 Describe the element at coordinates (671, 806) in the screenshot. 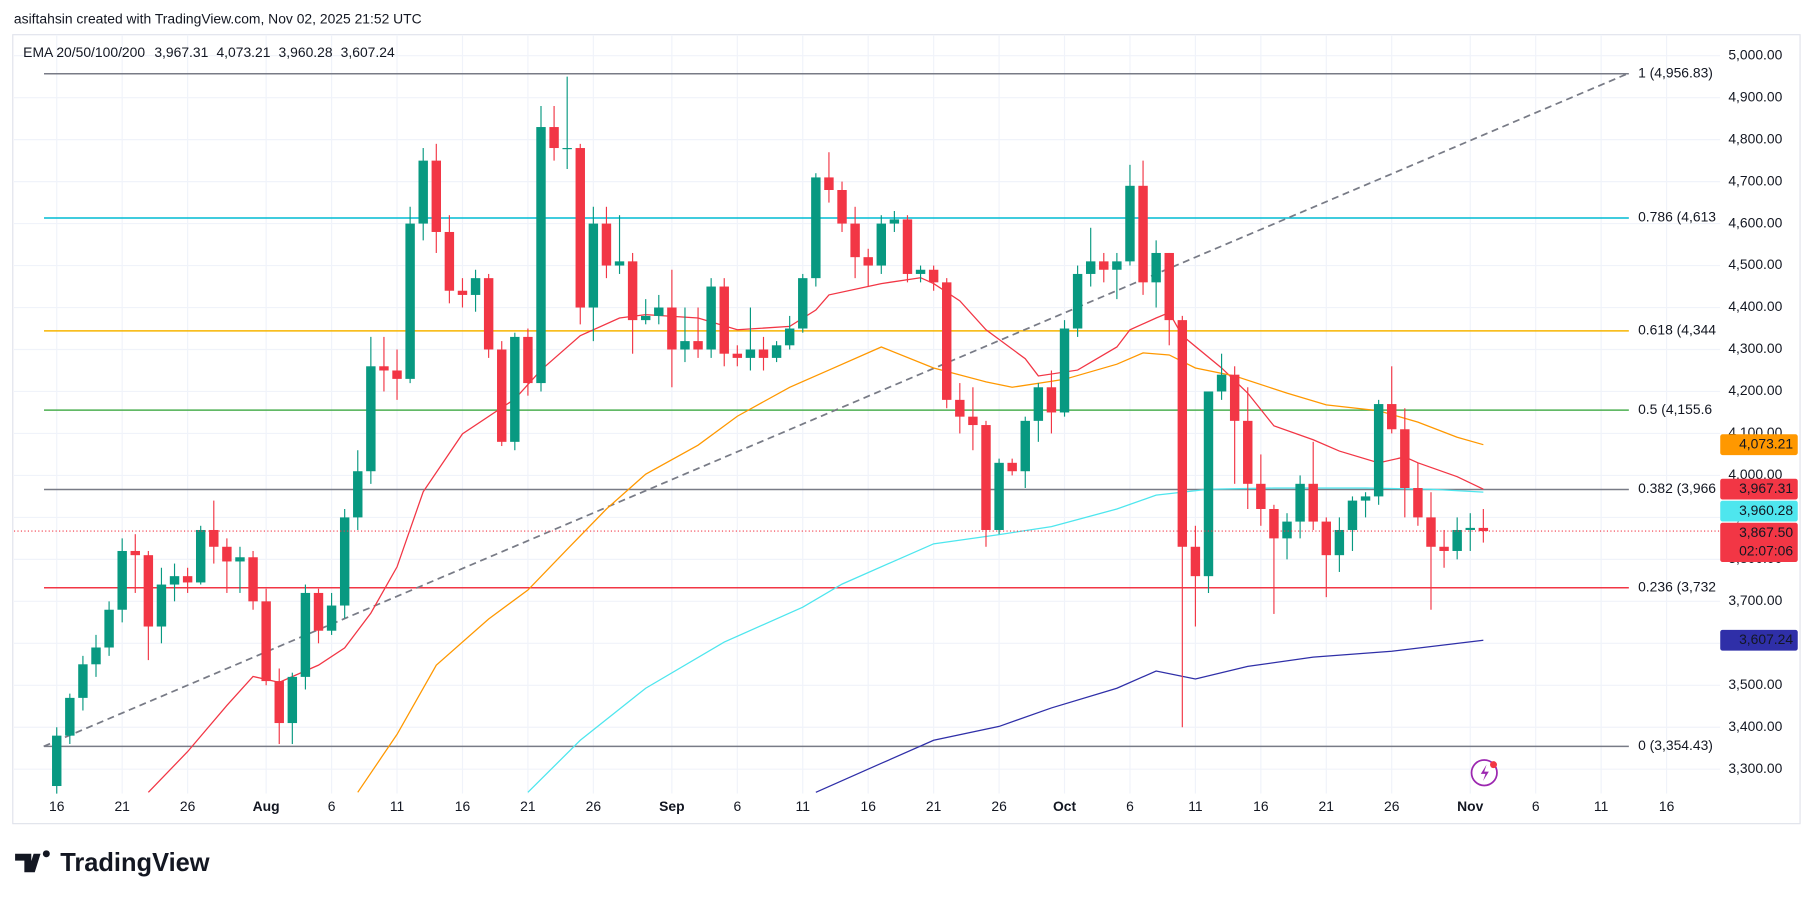

I see `x-tick-label: Sep` at that location.